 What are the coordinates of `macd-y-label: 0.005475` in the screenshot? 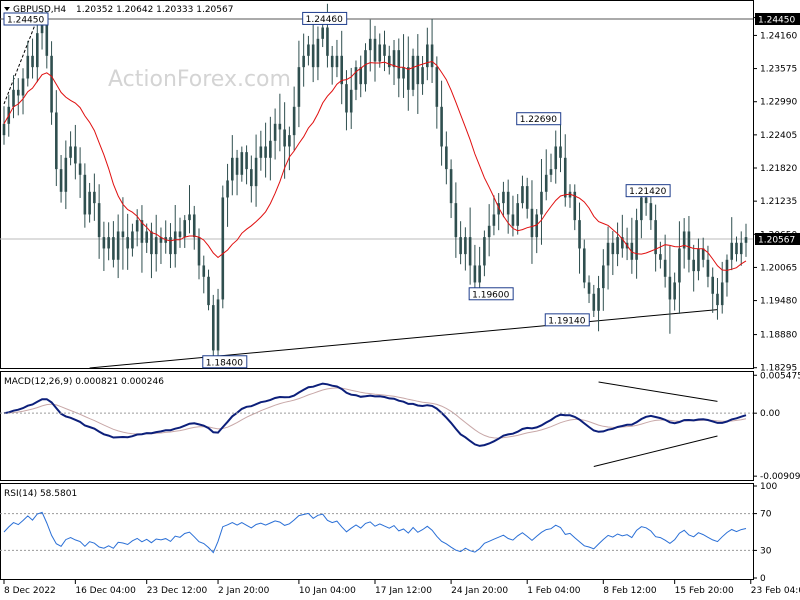 It's located at (780, 376).